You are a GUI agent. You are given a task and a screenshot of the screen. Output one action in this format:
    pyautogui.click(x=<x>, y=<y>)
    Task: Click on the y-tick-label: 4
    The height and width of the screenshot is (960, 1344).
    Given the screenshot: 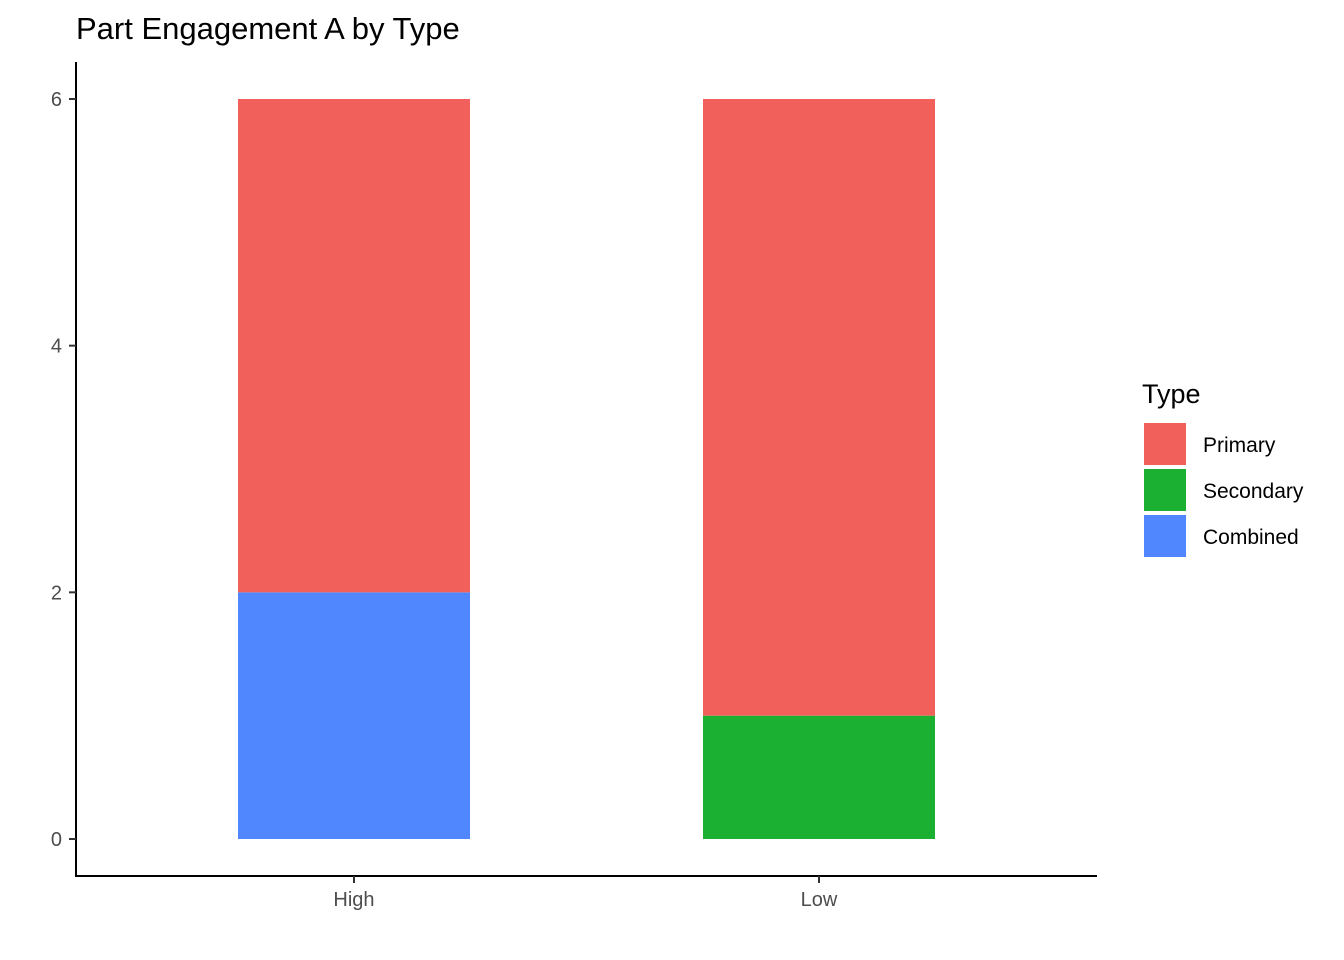 What is the action you would take?
    pyautogui.click(x=56, y=347)
    